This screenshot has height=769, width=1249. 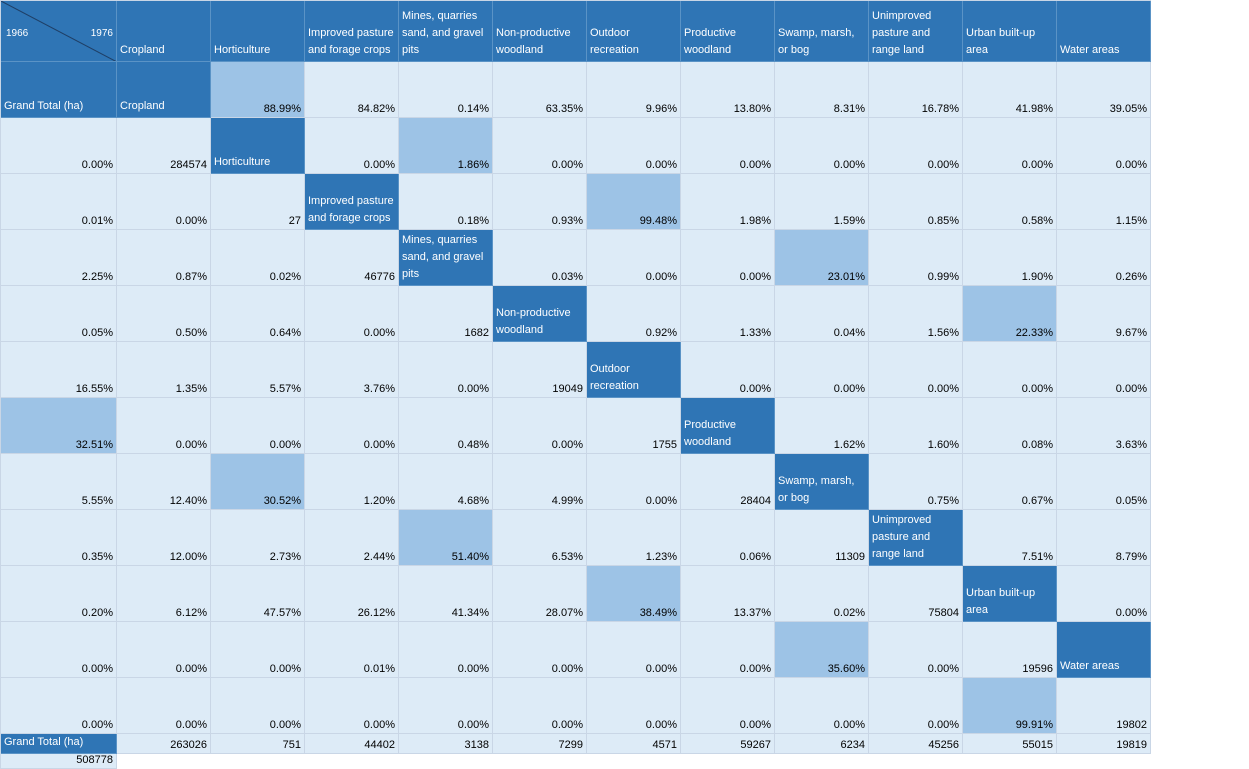 What do you see at coordinates (1010, 706) in the screenshot?
I see `value-cell: 99.91%` at bounding box center [1010, 706].